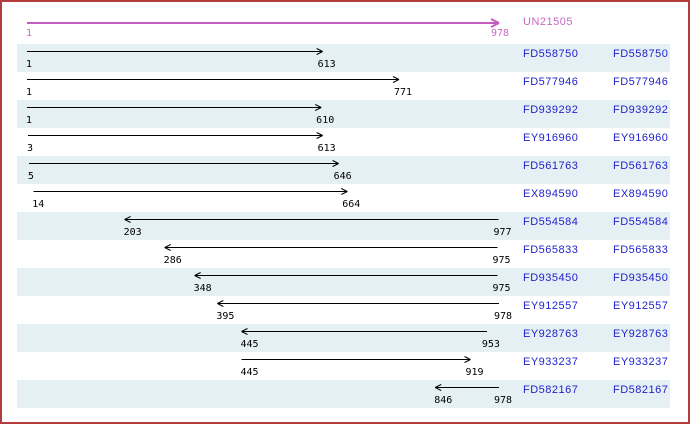 Image resolution: width=690 pixels, height=424 pixels. Describe the element at coordinates (403, 92) in the screenshot. I see `alignment-end-coord: 771` at that location.